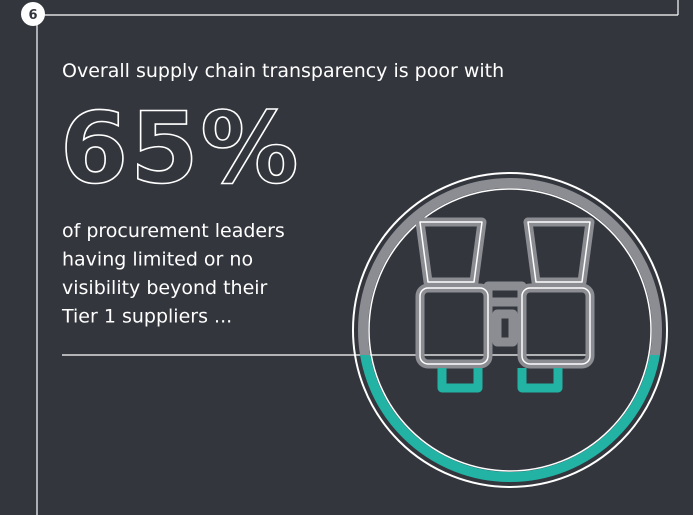 This screenshot has width=693, height=515. Describe the element at coordinates (173, 231) in the screenshot. I see `body-line: of procurement leaders` at that location.